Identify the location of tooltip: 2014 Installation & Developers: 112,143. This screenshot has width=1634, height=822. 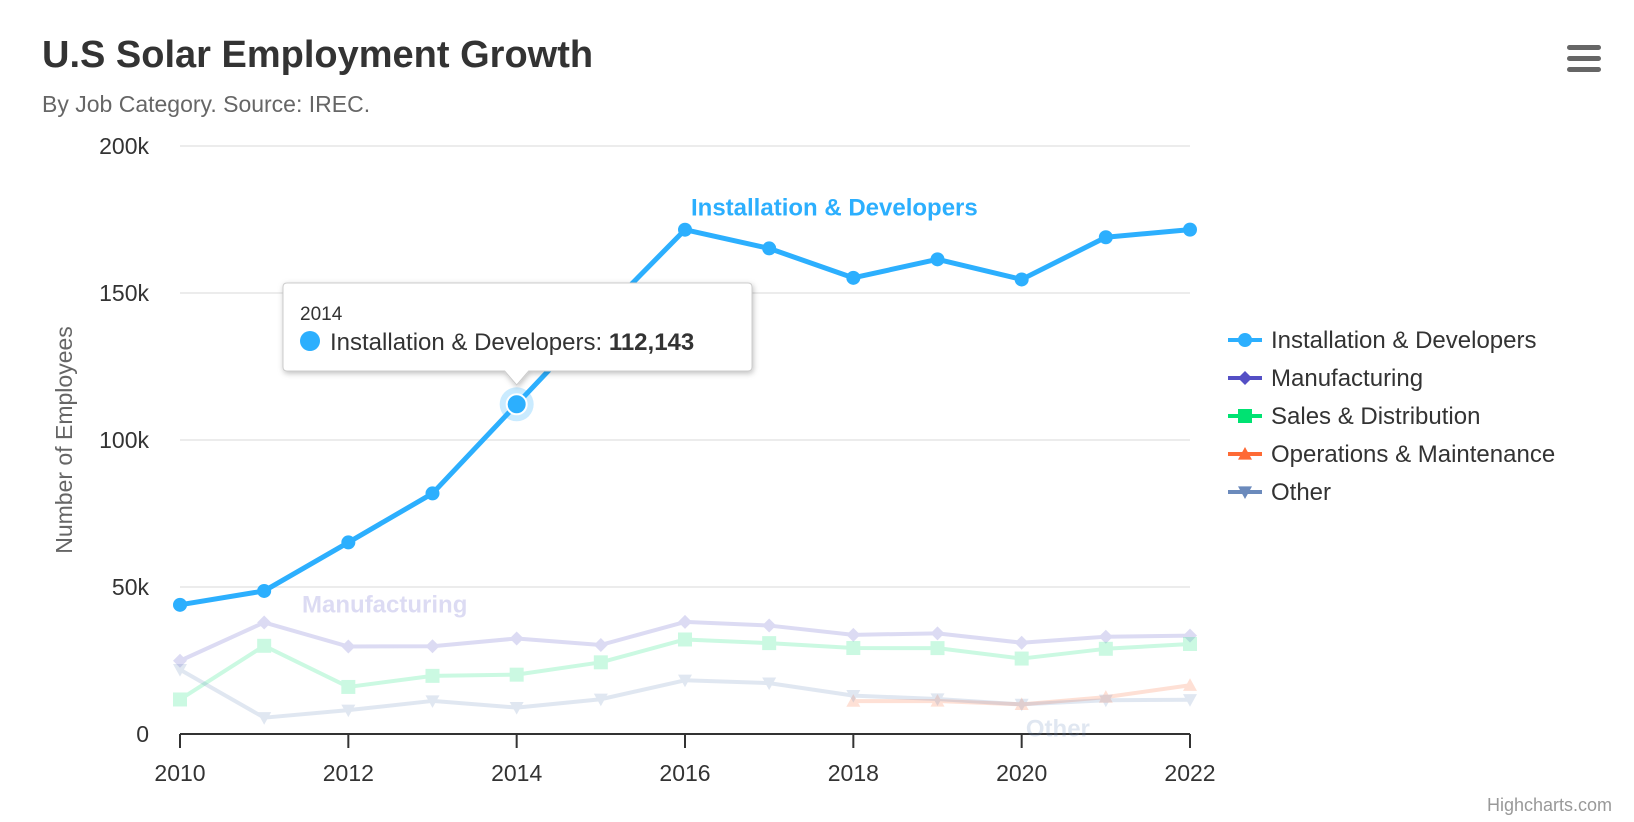
(517, 334).